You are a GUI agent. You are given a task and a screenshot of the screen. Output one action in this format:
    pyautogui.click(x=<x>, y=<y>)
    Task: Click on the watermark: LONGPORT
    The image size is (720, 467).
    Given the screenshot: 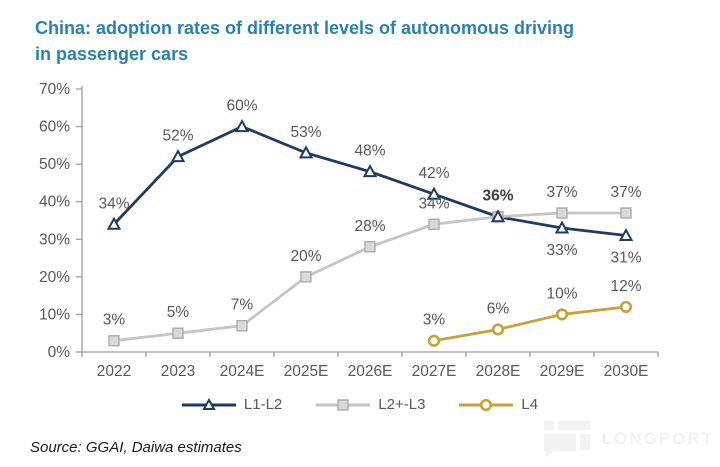 What is the action you would take?
    pyautogui.click(x=628, y=439)
    